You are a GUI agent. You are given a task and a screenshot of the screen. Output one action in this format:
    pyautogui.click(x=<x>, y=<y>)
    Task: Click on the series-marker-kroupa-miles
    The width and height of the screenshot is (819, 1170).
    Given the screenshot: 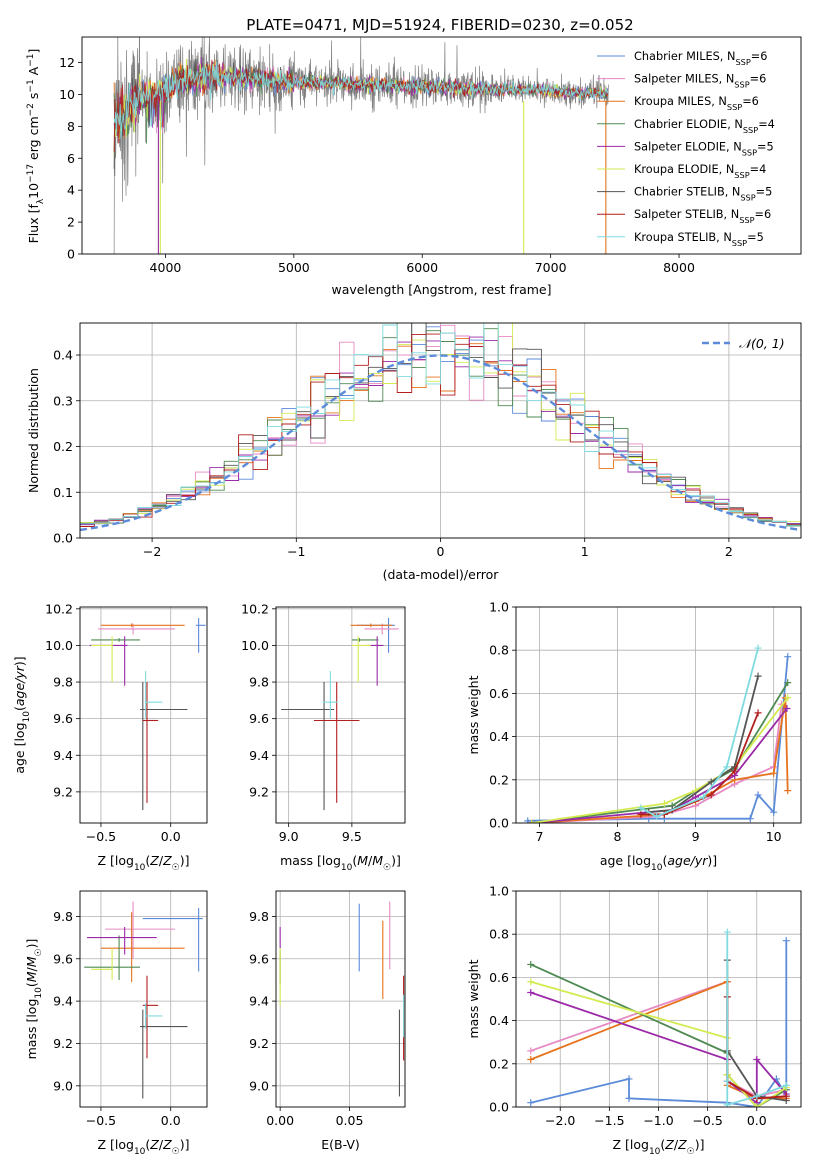 What is the action you would take?
    pyautogui.click(x=531, y=1059)
    